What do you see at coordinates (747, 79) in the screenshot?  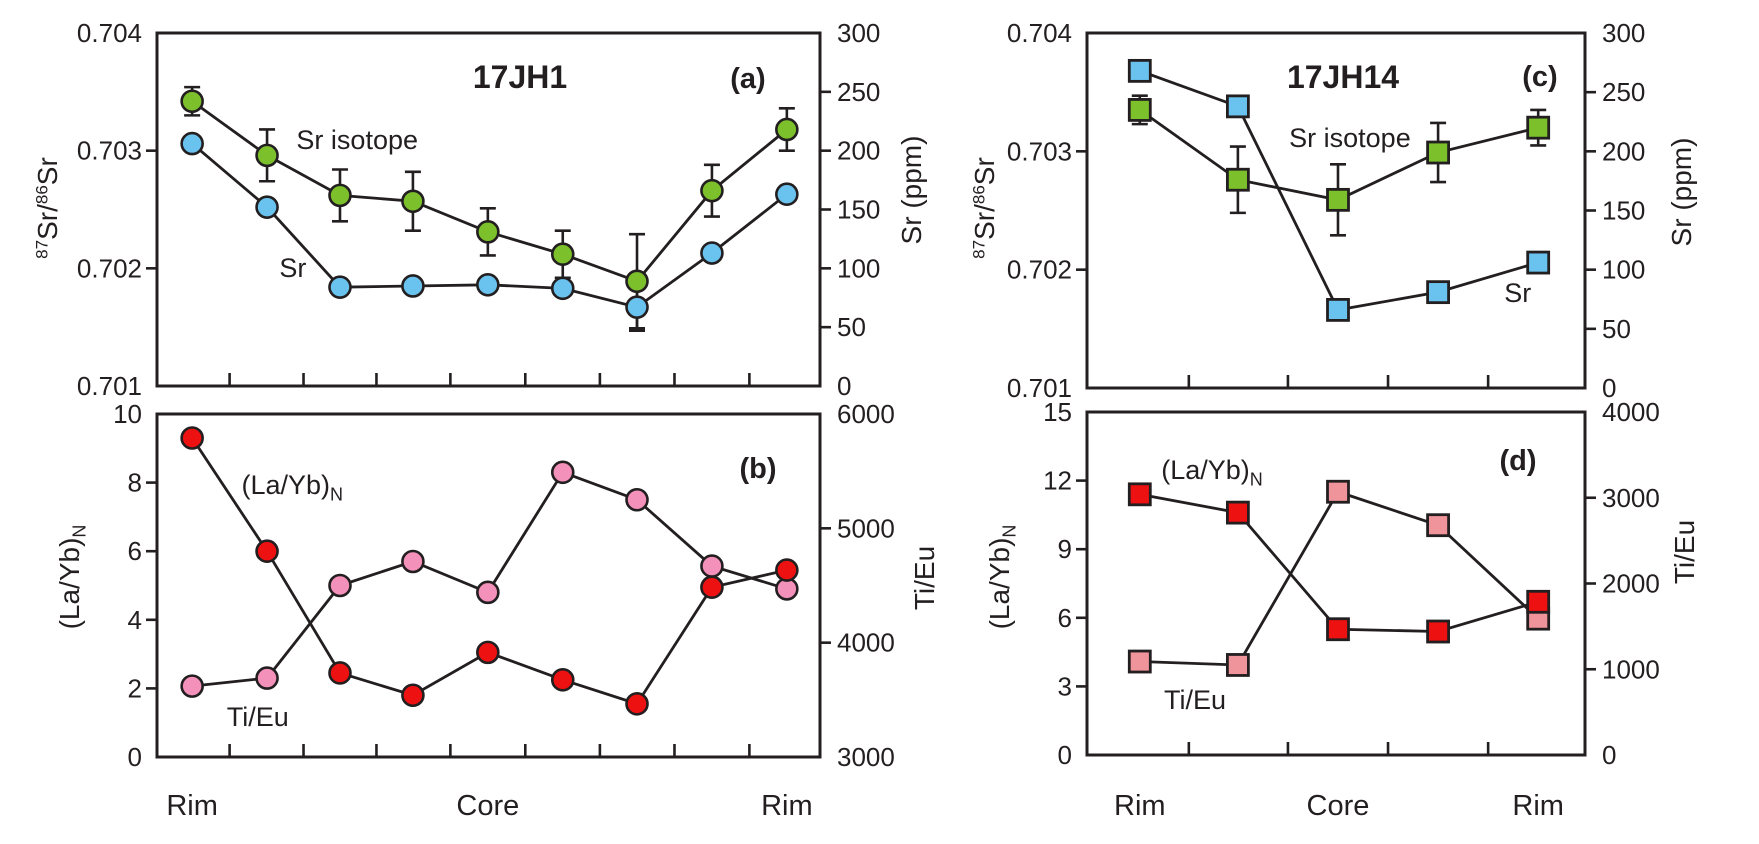 I see `panel-letter: (a)` at bounding box center [747, 79].